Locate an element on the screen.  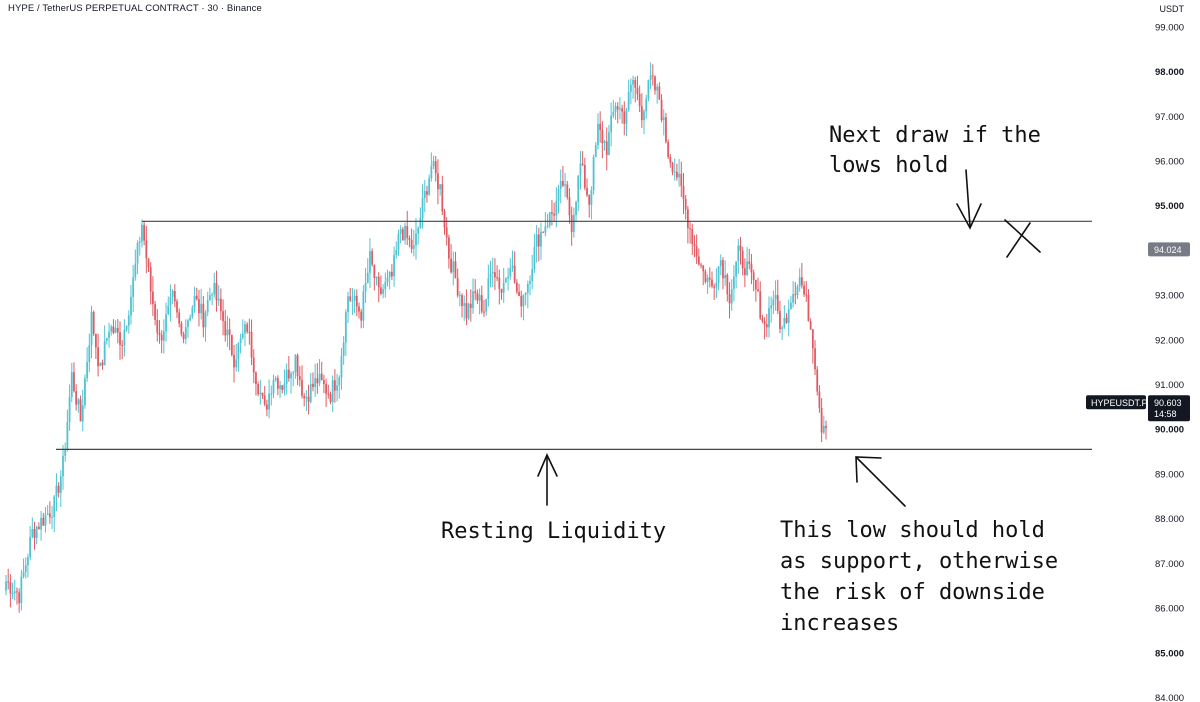
arrow-diag-shaft is located at coordinates (881, 482).